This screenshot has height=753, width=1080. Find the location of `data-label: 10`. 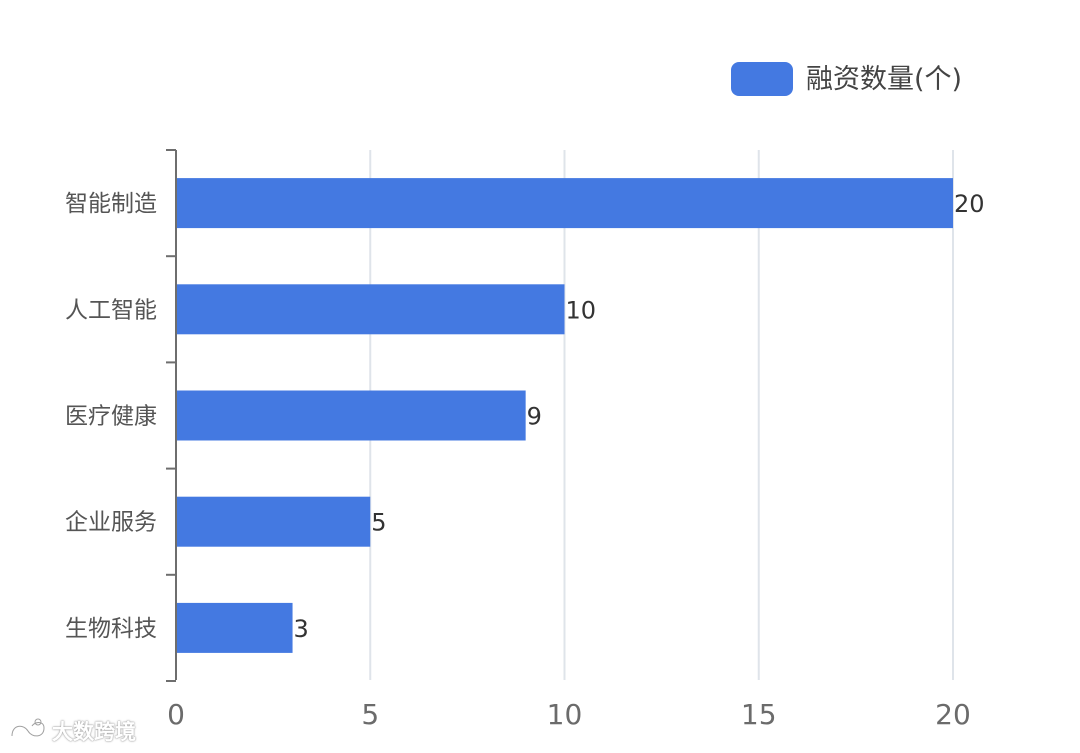

data-label: 10 is located at coordinates (581, 310).